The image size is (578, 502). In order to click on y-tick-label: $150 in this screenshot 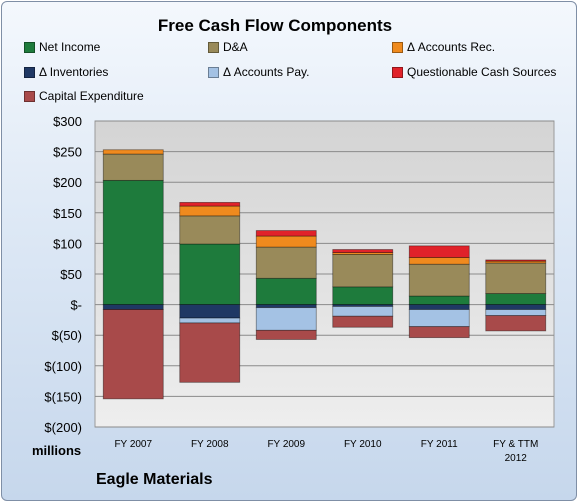, I will do `click(67, 213)`.